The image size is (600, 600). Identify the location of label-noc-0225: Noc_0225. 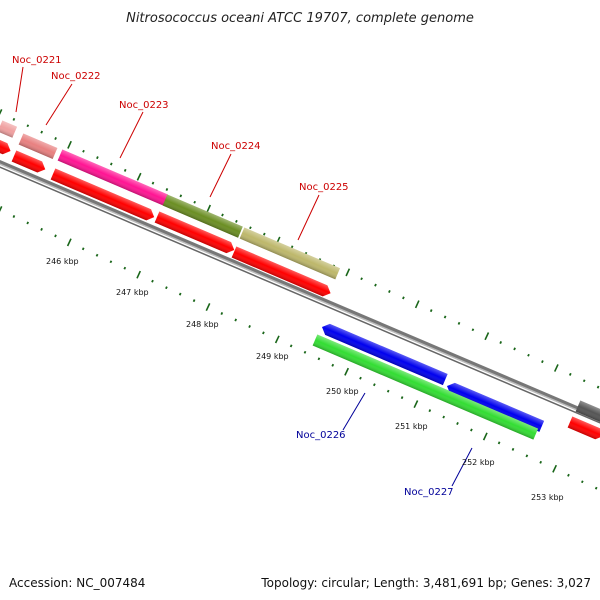
(324, 187).